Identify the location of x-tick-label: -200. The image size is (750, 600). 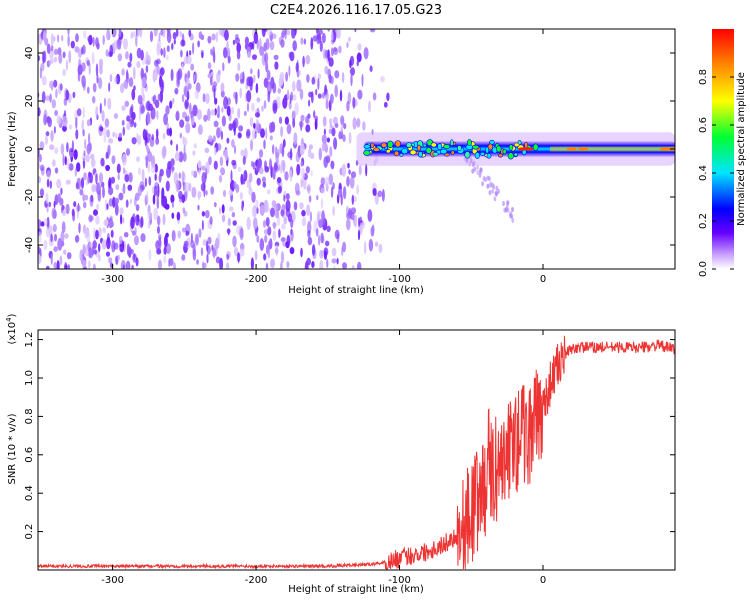
(256, 580).